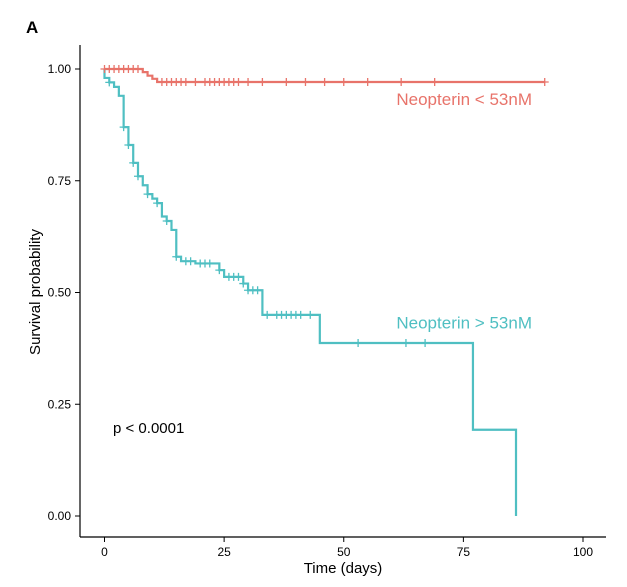 The height and width of the screenshot is (587, 627). Describe the element at coordinates (224, 552) in the screenshot. I see `x-tick-label: 25` at that location.